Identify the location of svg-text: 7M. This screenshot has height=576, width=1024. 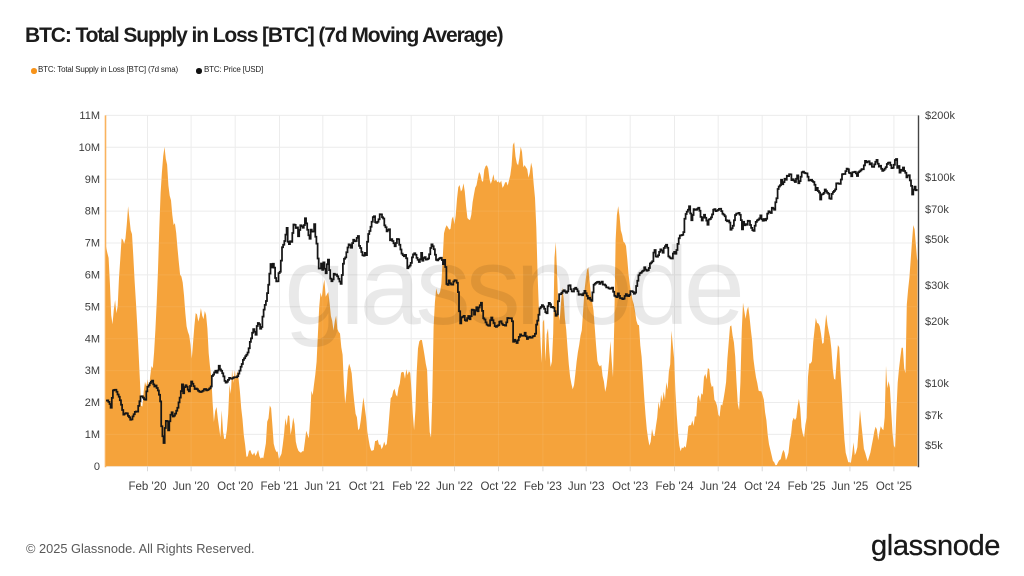
(92, 244).